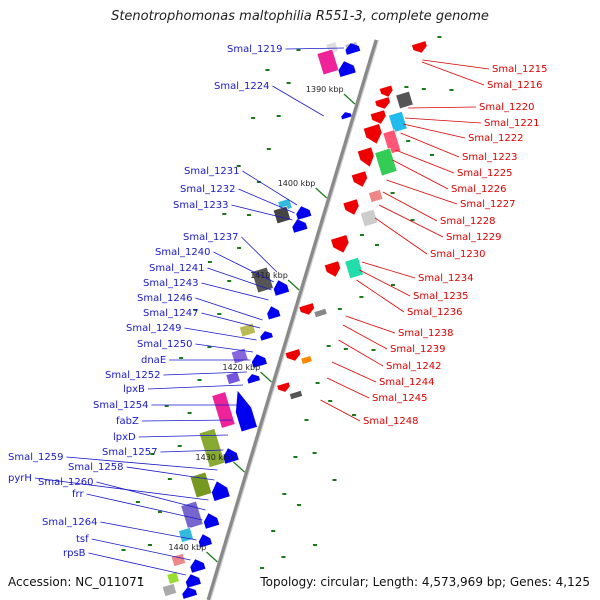 This screenshot has width=600, height=600. Describe the element at coordinates (74, 553) in the screenshot. I see `left-gene-label: rpsB` at that location.